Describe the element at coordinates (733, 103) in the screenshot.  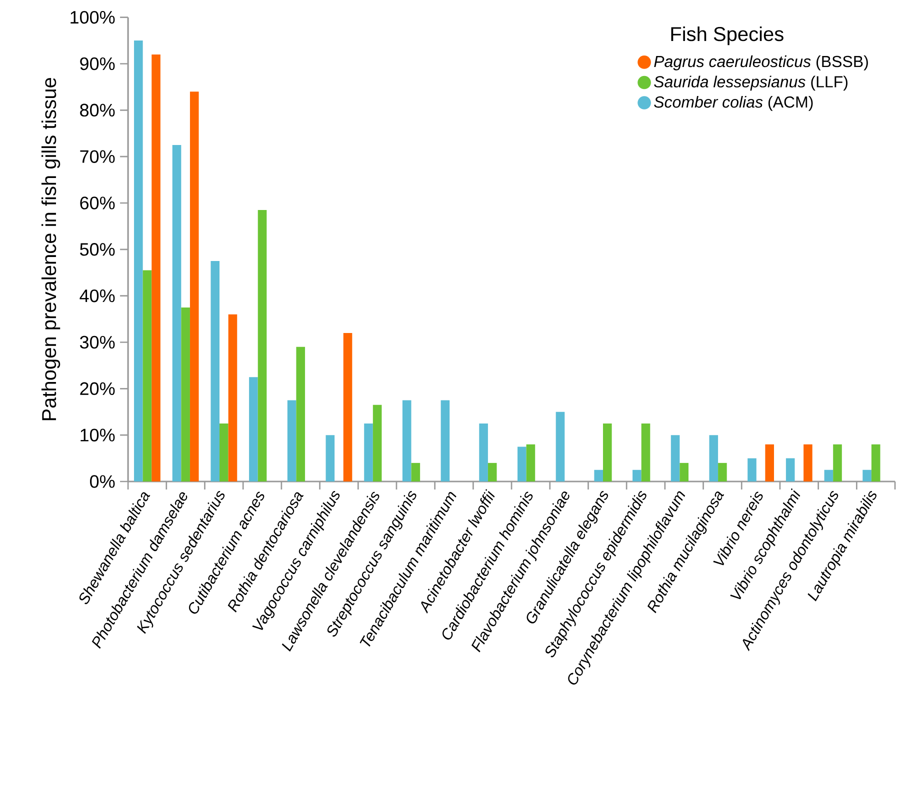
I see `legend-label: Scomber colias (ACM)` at that location.